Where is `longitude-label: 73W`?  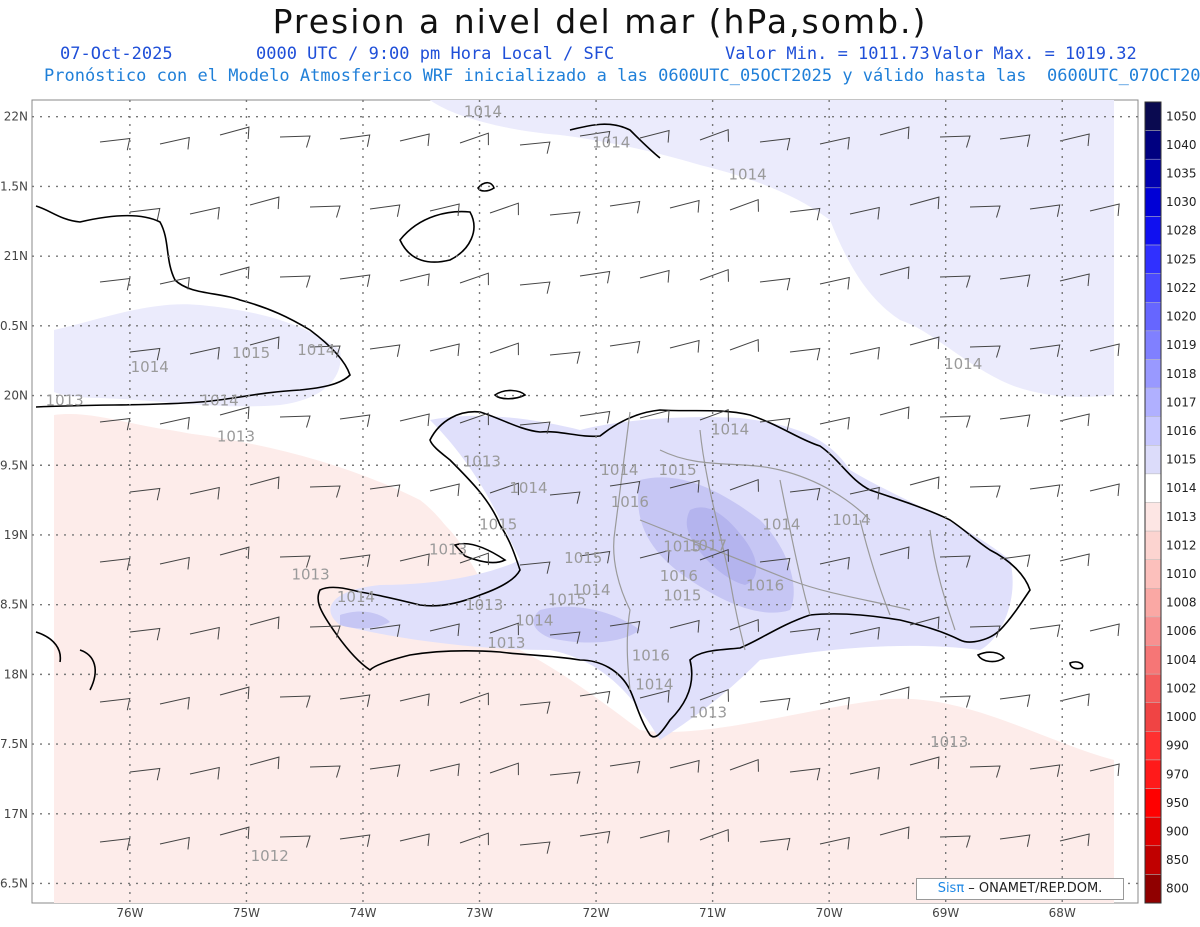 longitude-label: 73W is located at coordinates (479, 913).